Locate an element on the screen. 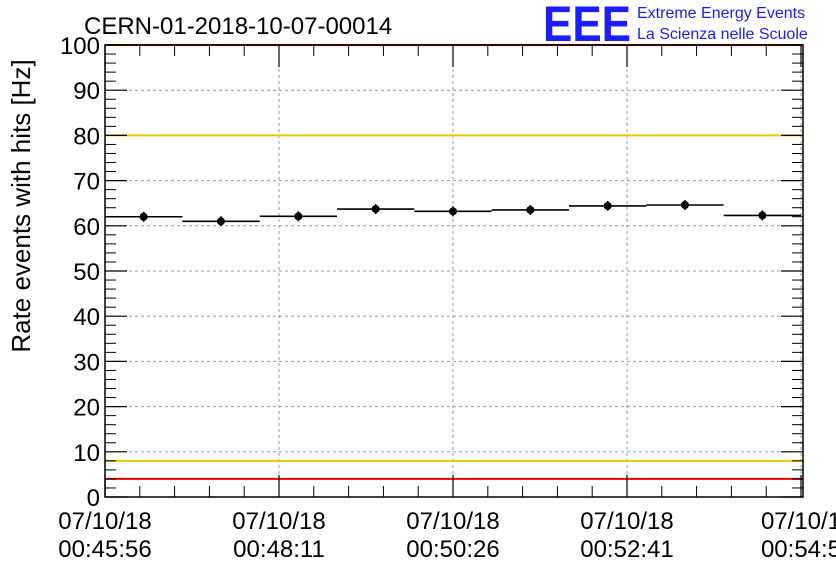  y-tick-label: 40 is located at coordinates (86, 317).